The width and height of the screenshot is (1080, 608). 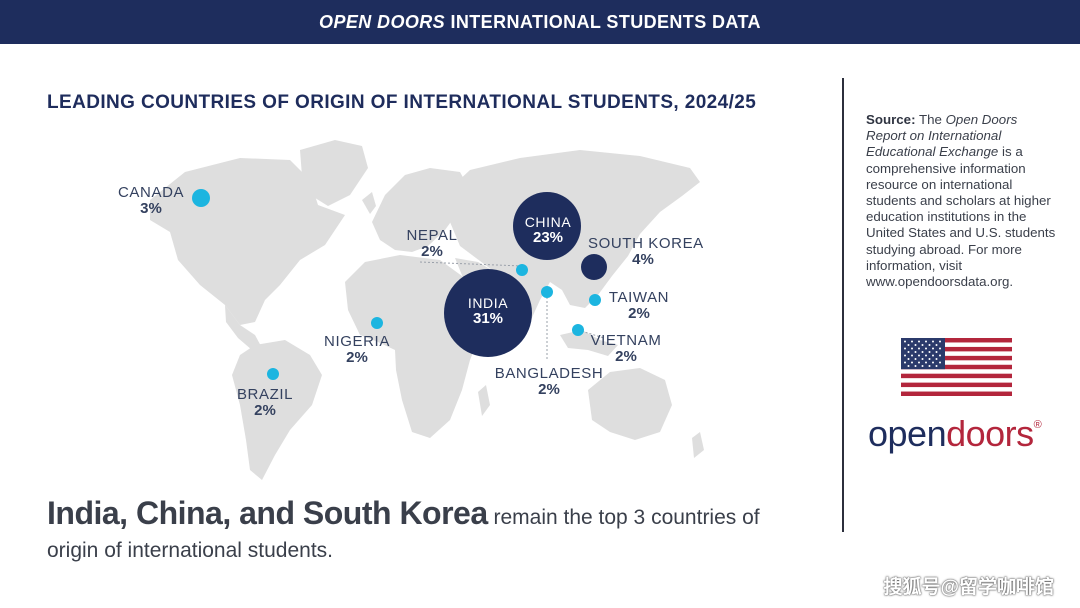 I want to click on country-name: INDIA, so click(x=488, y=303).